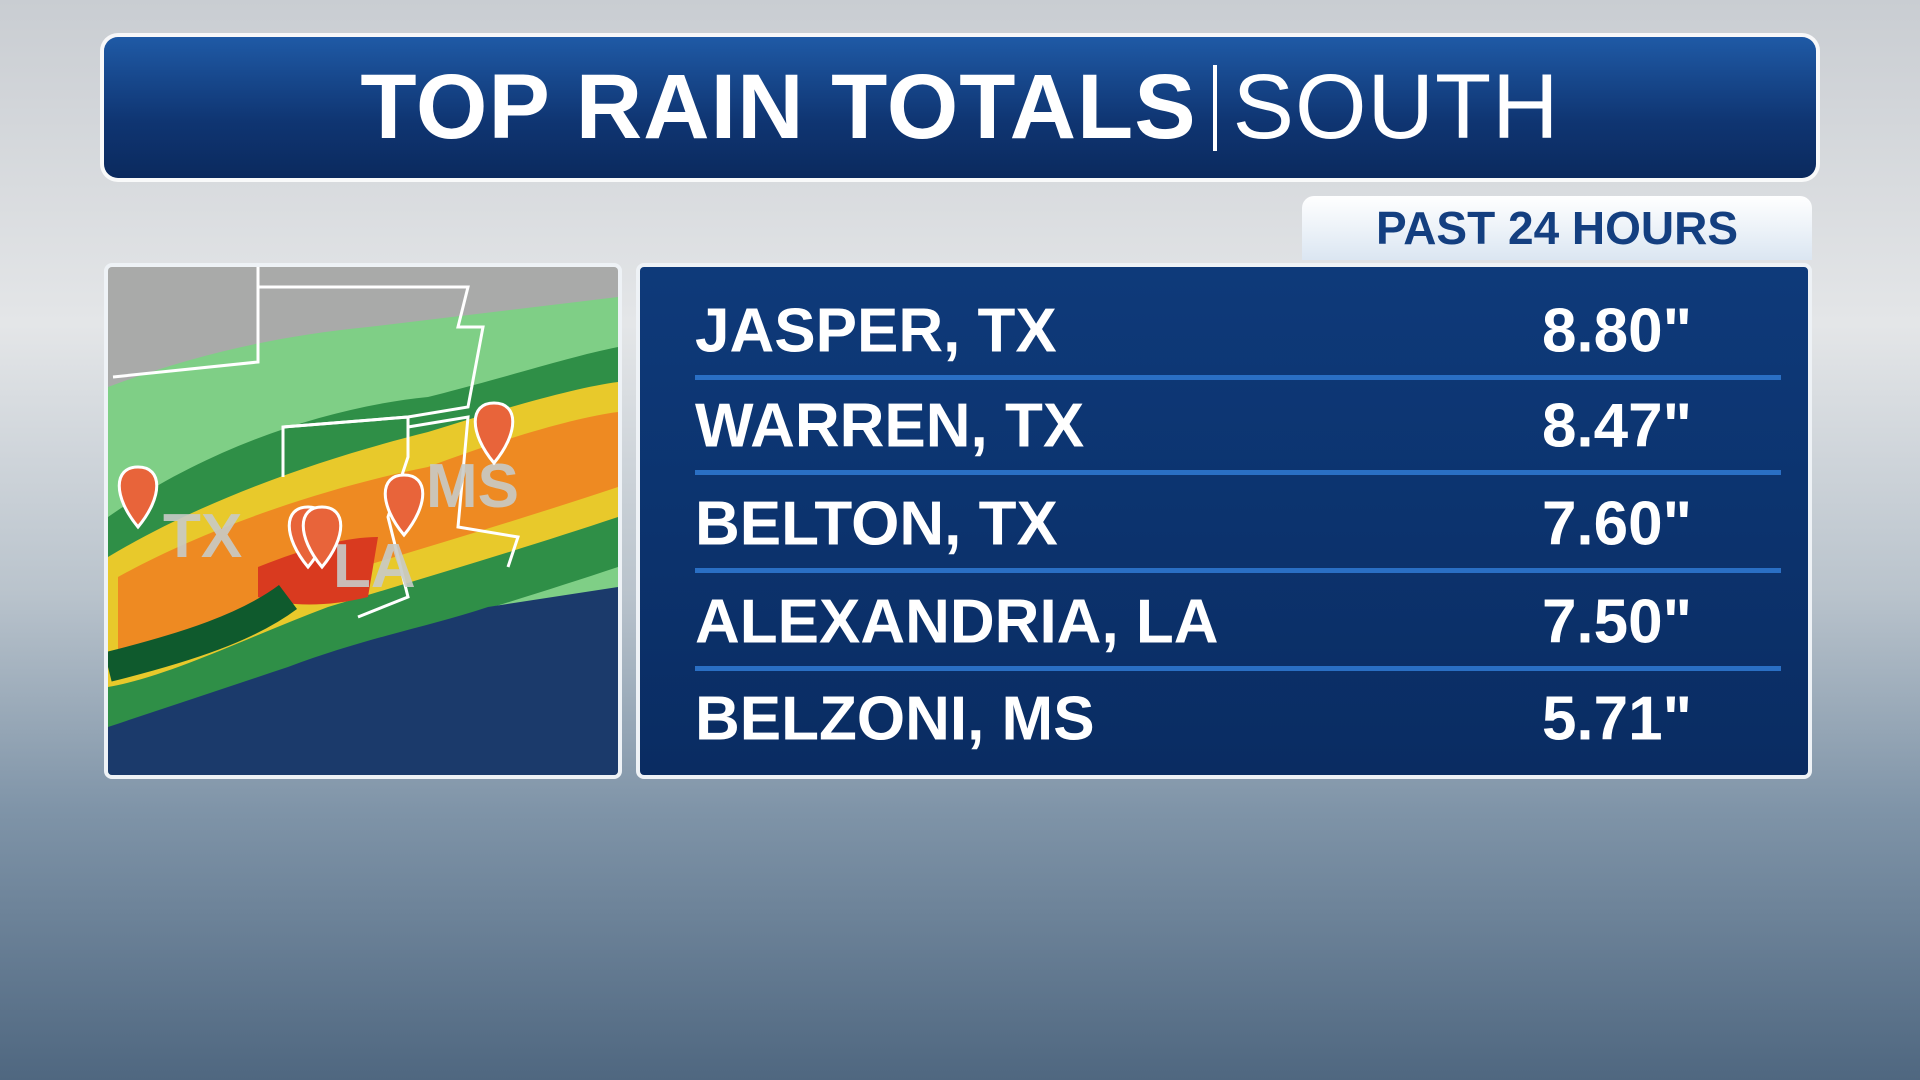 This screenshot has width=1920, height=1080. Describe the element at coordinates (1238, 719) in the screenshot. I see `table-row: BELZONI, MS 5.71"` at that location.